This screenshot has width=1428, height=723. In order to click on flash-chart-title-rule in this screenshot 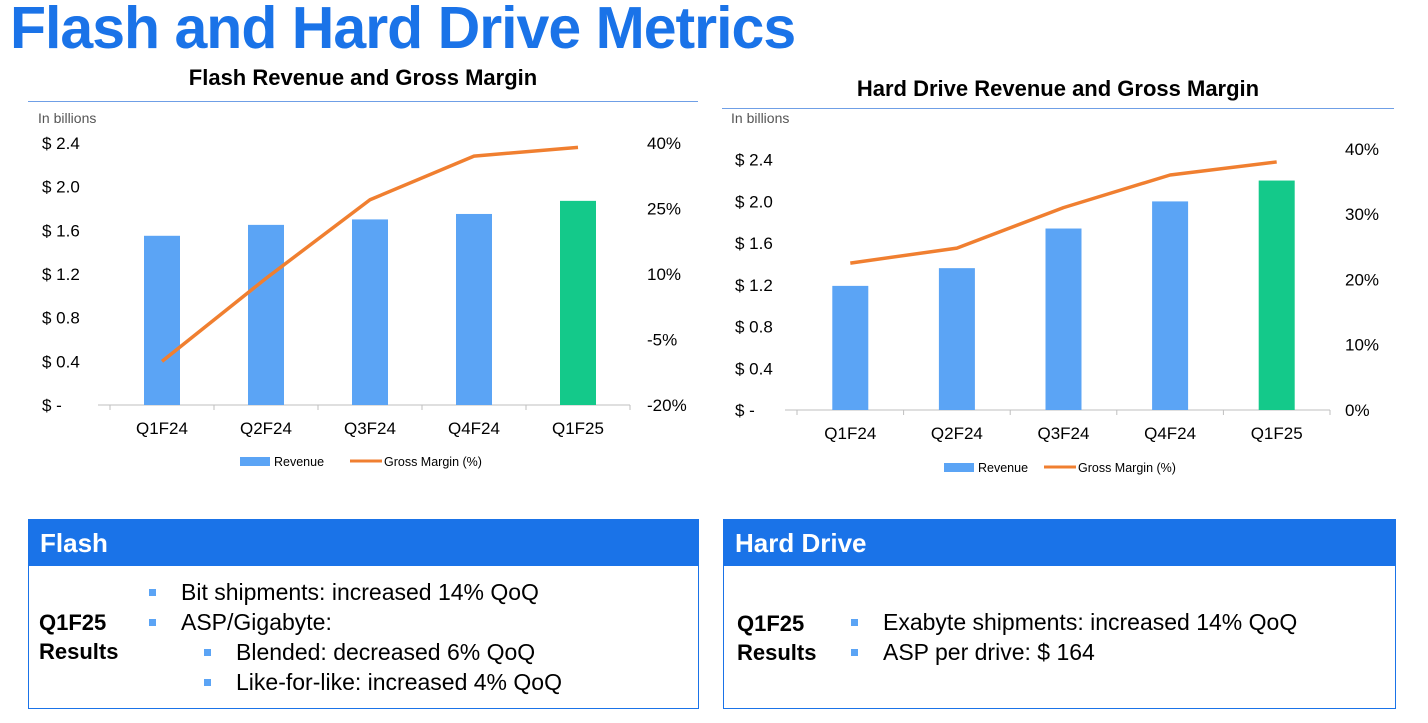, I will do `click(363, 101)`.